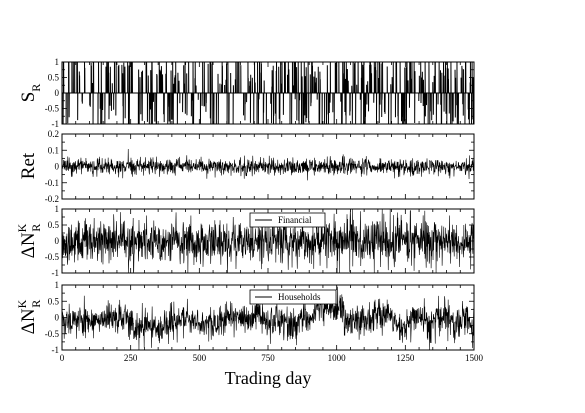 The image size is (585, 413). I want to click on panel-sr-ylabel: SR, so click(30, 93).